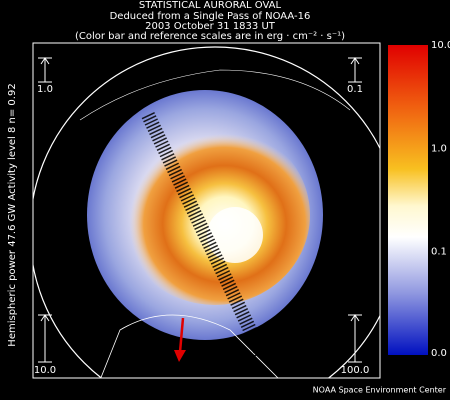  I want to click on color-bar, so click(408, 200).